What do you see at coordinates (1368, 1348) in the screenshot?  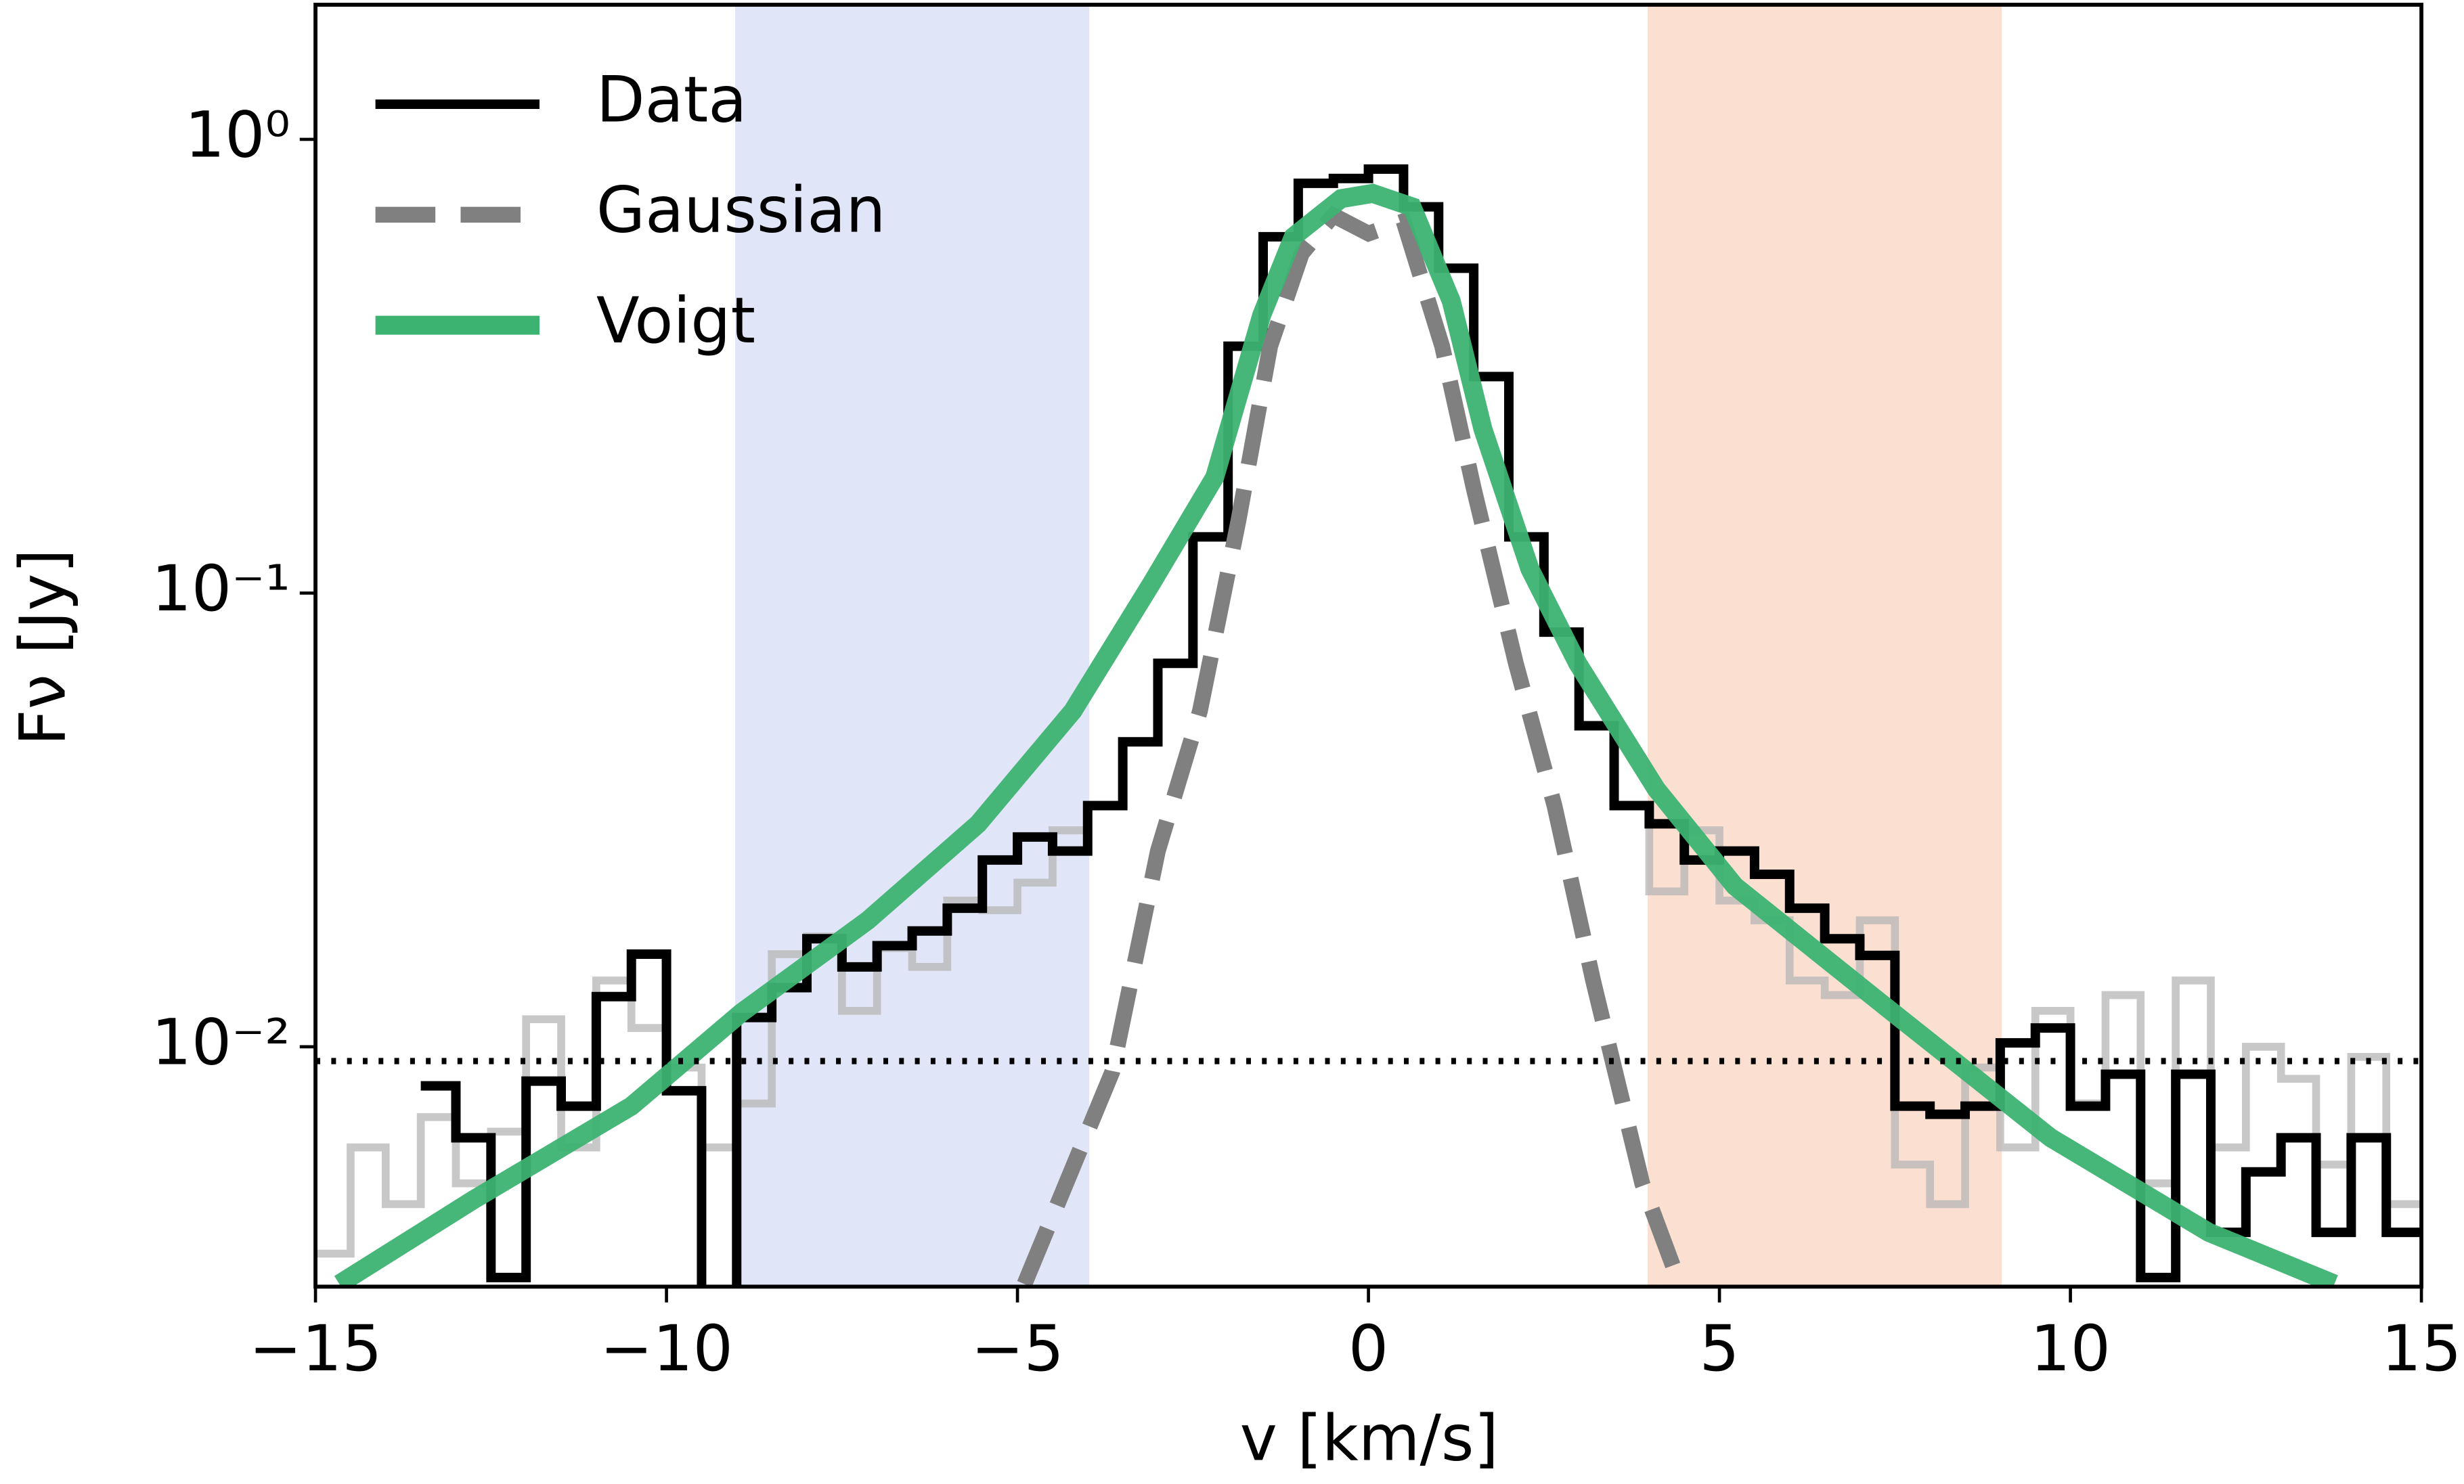 I see `x-tick-label: 0` at bounding box center [1368, 1348].